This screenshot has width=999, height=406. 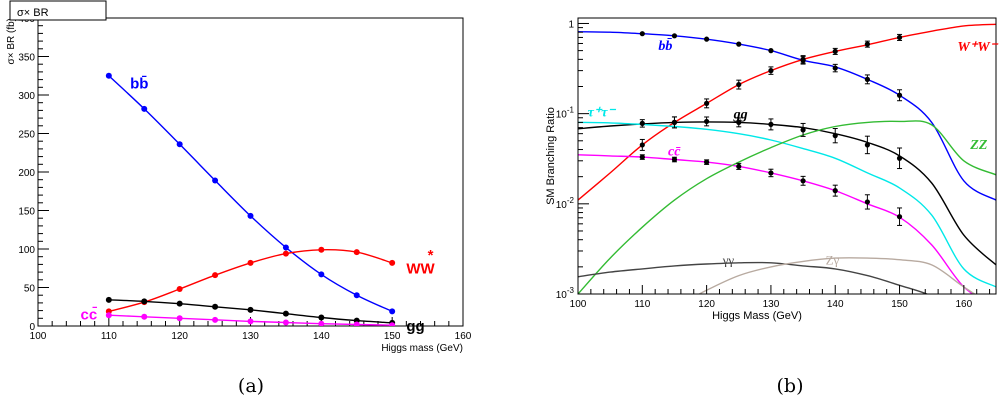 I want to click on x-tick-label-b: 140, so click(x=835, y=304).